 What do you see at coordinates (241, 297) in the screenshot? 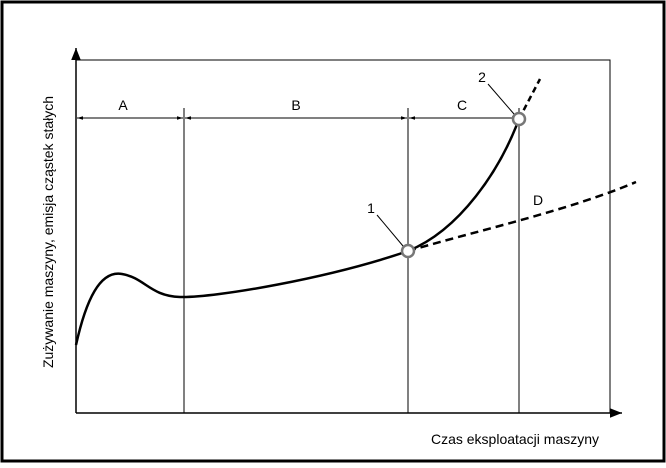
I see `wear-curve` at bounding box center [241, 297].